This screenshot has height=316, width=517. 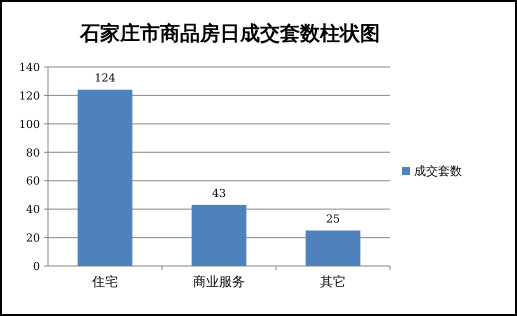 I want to click on legend-label: 成交套数, so click(x=438, y=171).